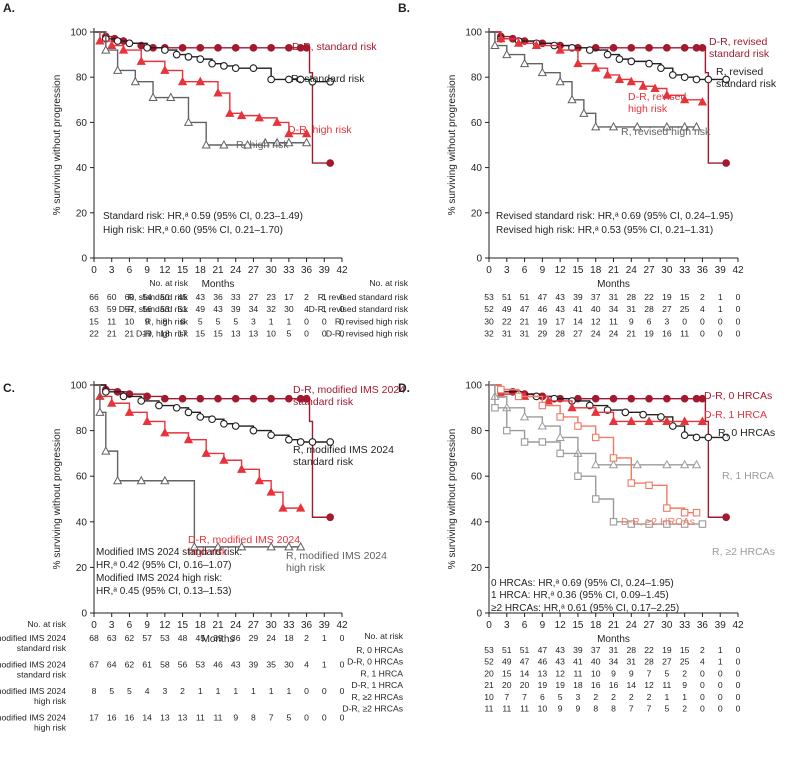  Describe the element at coordinates (489, 662) in the screenshot. I see `risk-table-cell: 52` at that location.